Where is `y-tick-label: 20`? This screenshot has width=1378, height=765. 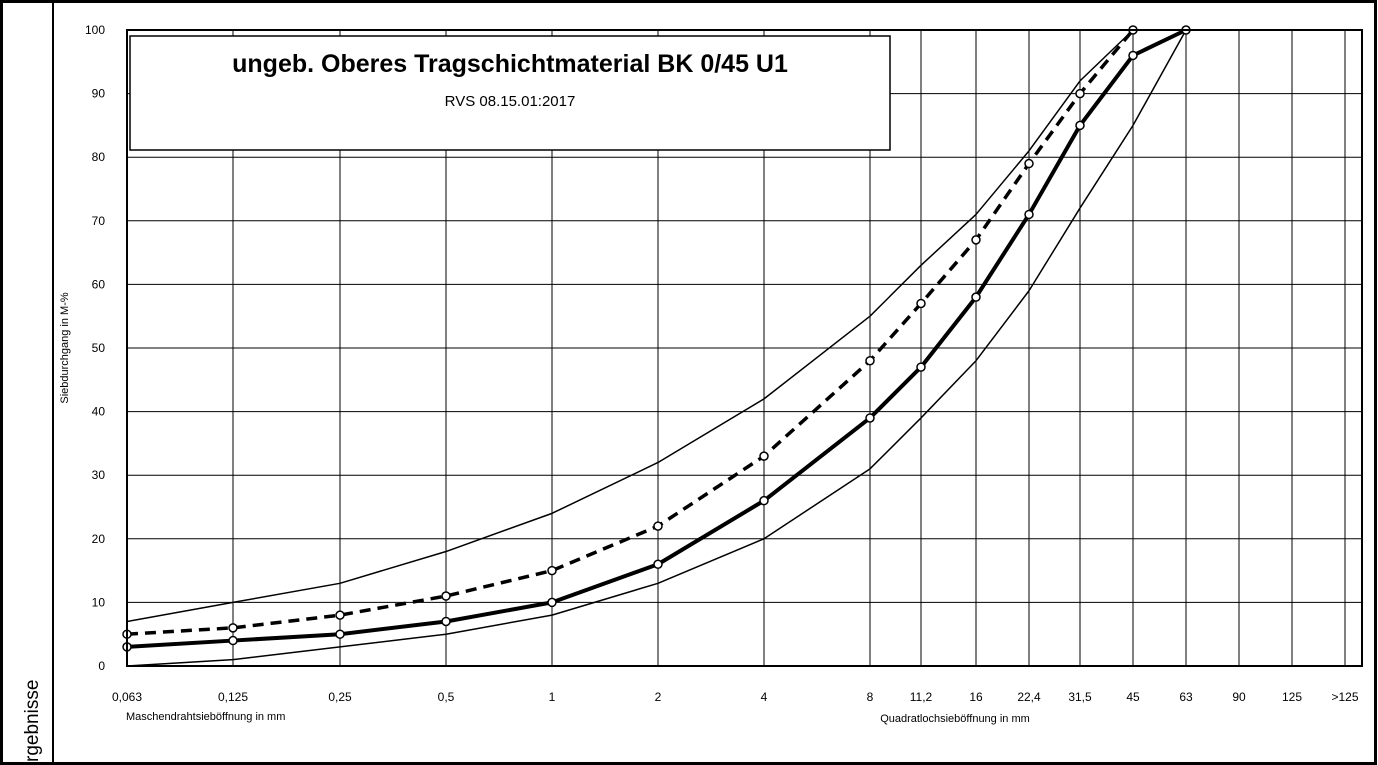 y-tick-label: 20 is located at coordinates (99, 539).